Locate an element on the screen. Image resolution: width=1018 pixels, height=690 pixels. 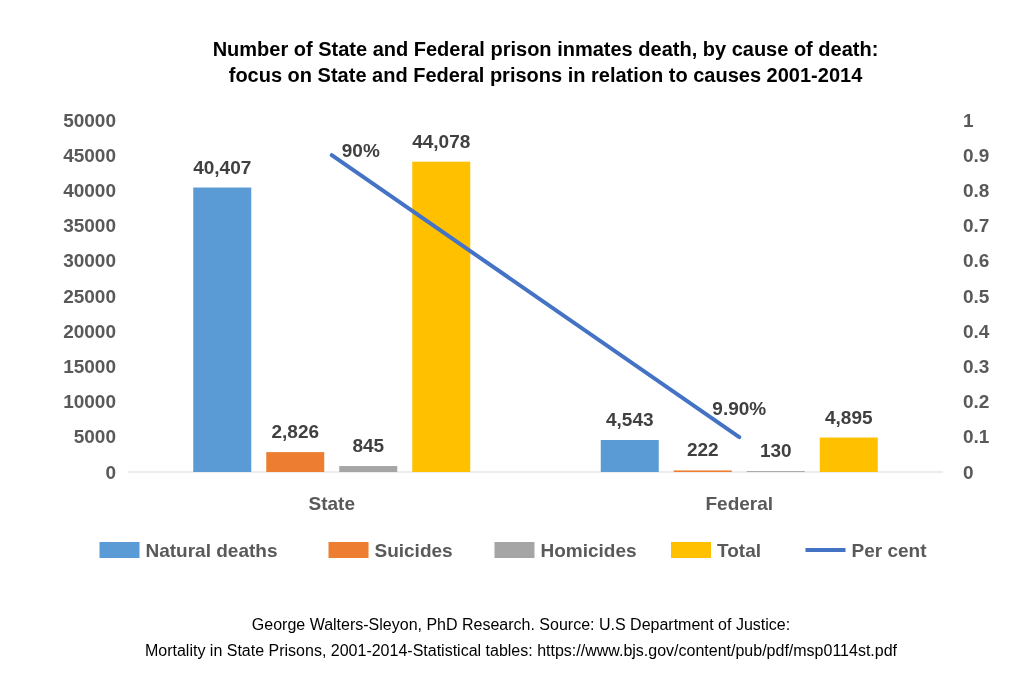
data-label: 845 is located at coordinates (368, 446).